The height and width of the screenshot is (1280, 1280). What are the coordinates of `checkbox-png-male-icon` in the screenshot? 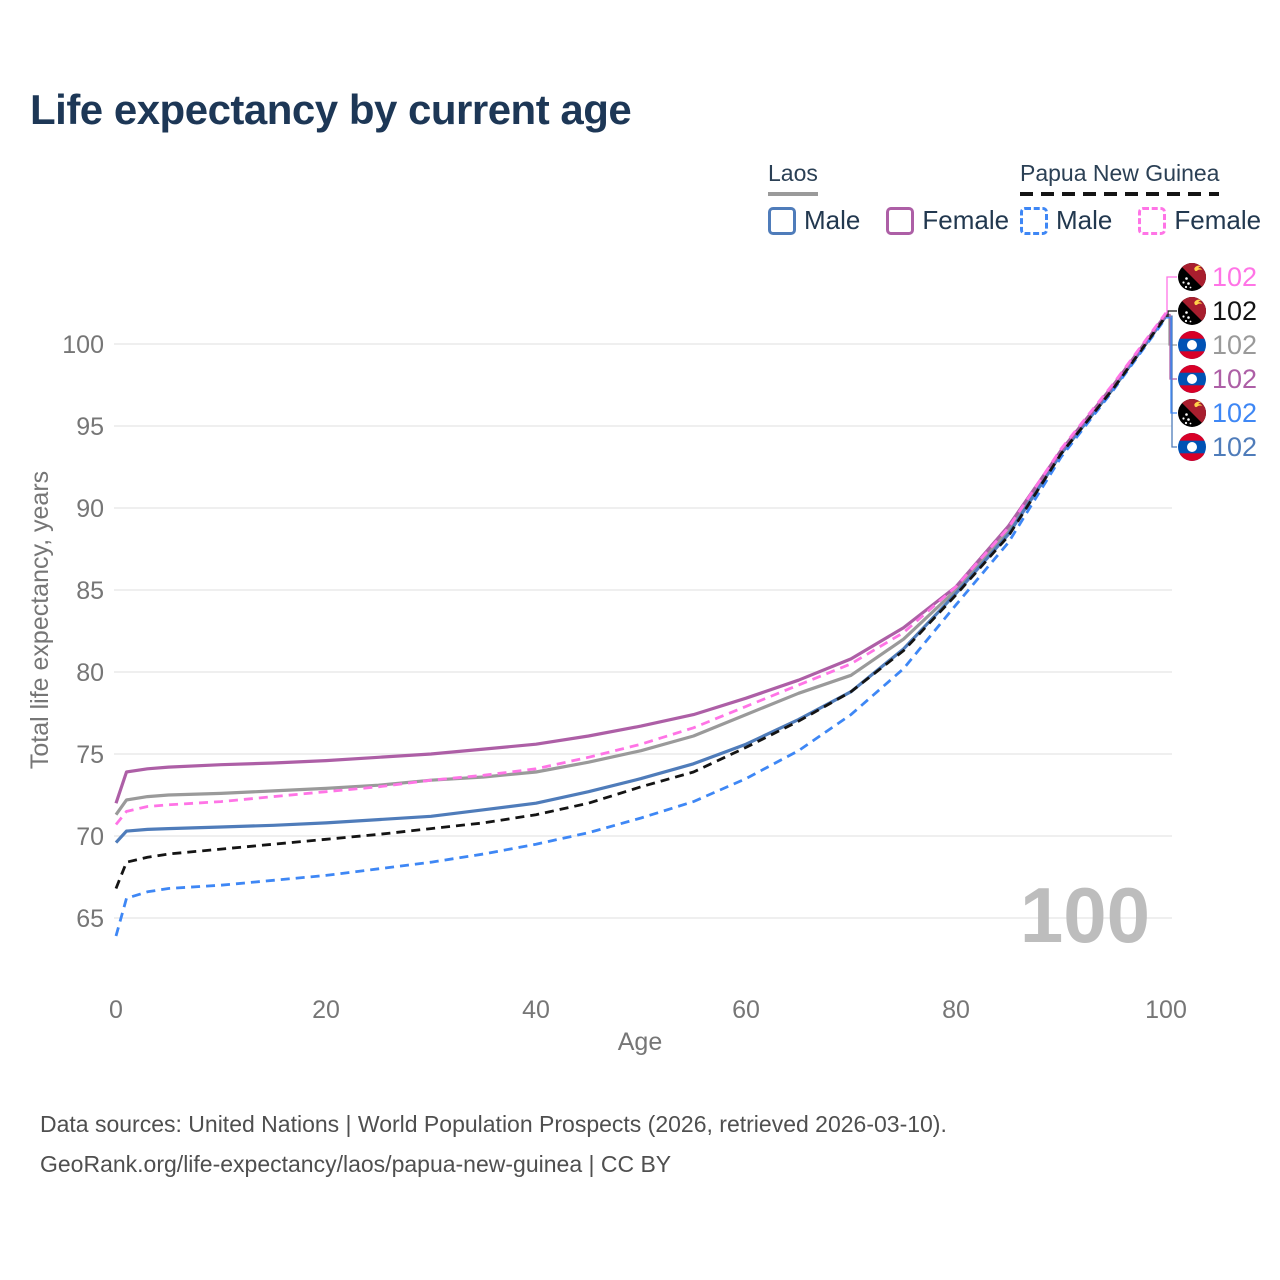 It's located at (1034, 220).